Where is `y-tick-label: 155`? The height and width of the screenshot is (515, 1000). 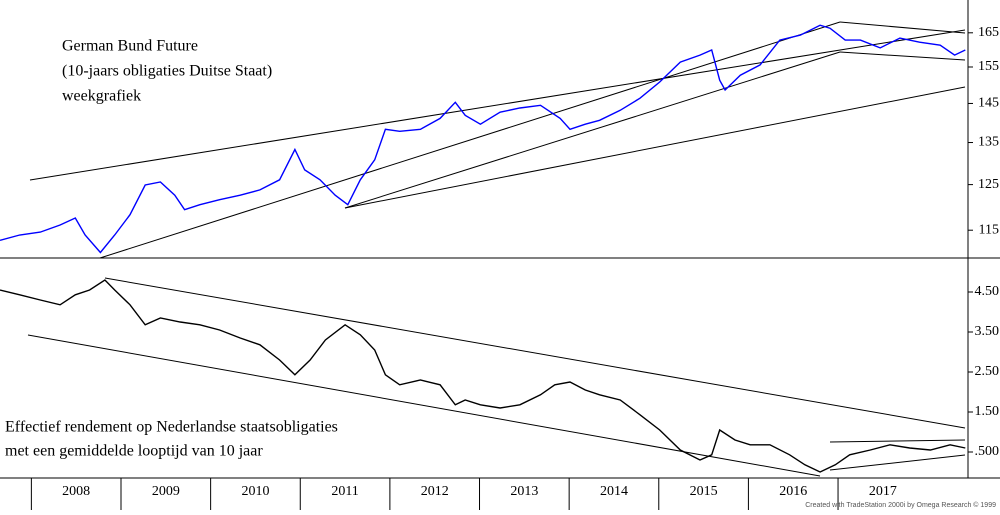 y-tick-label: 155 is located at coordinates (988, 66).